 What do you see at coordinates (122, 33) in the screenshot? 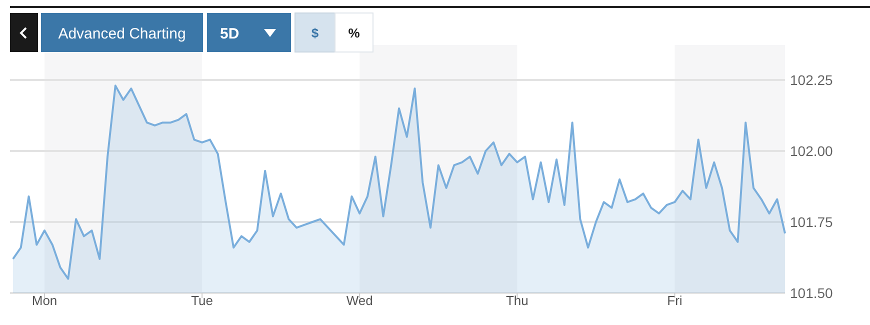
I see `text: Advanced Charting` at bounding box center [122, 33].